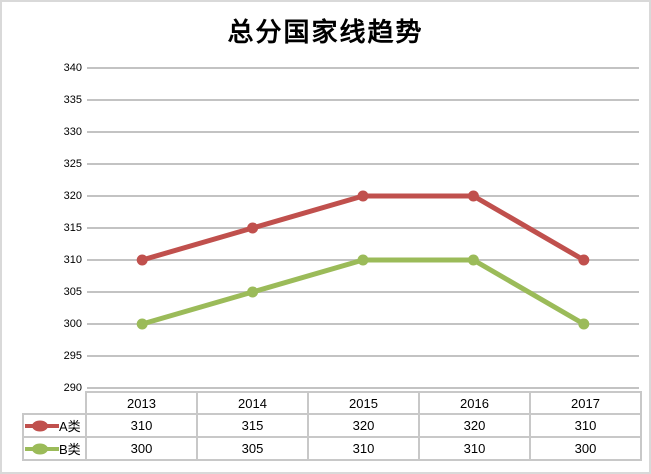  What do you see at coordinates (252, 448) in the screenshot?
I see `value-cell: 305` at bounding box center [252, 448].